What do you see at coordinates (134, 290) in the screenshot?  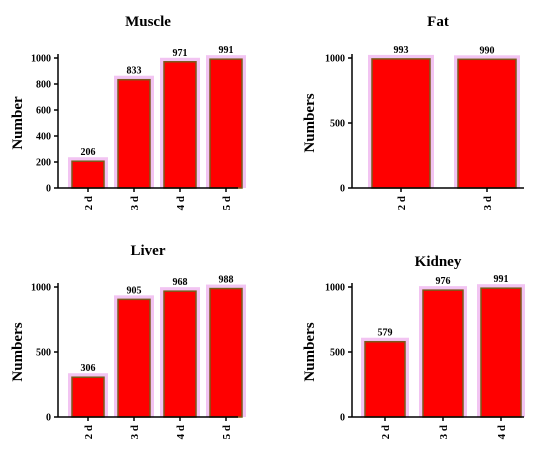 I see `data-label: 905` at bounding box center [134, 290].